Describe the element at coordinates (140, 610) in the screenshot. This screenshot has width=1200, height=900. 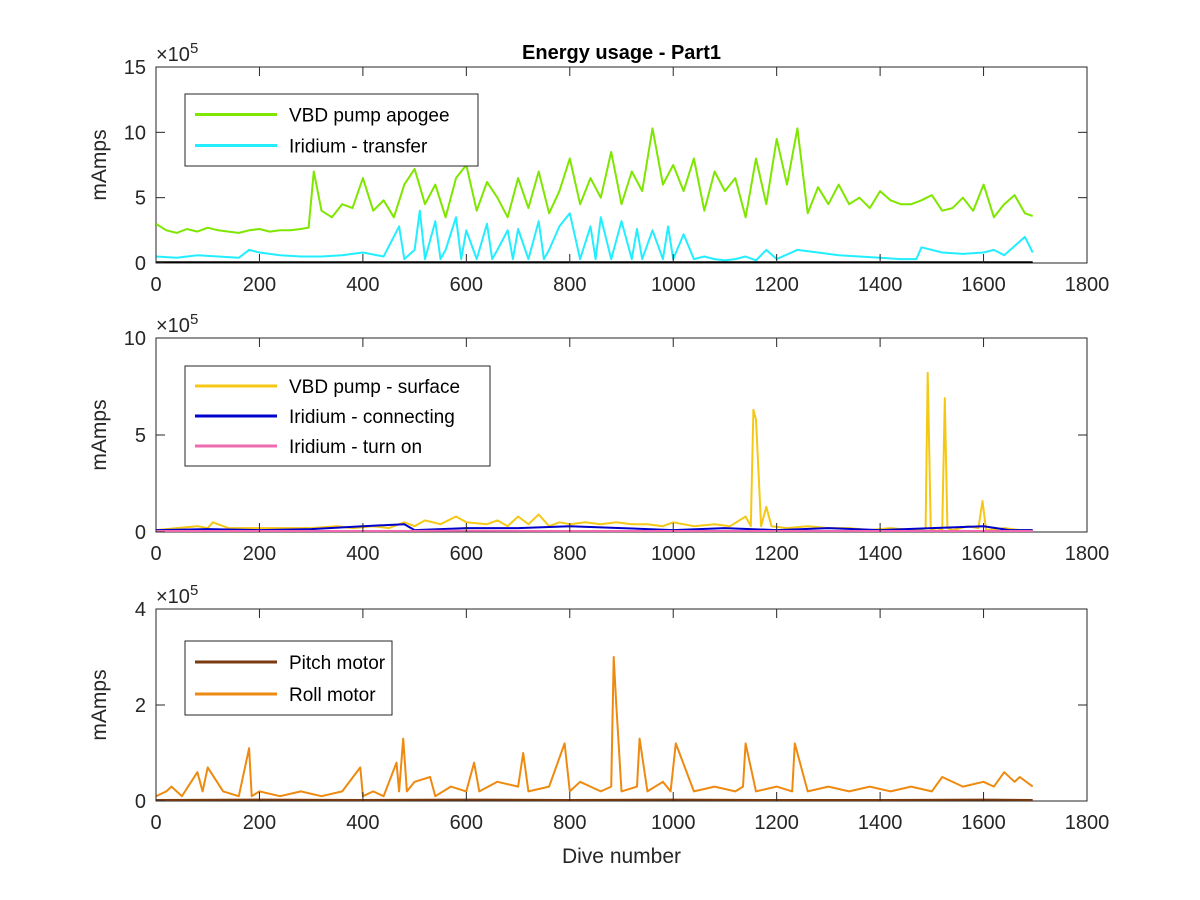
I see `y-tick-label: 4` at that location.